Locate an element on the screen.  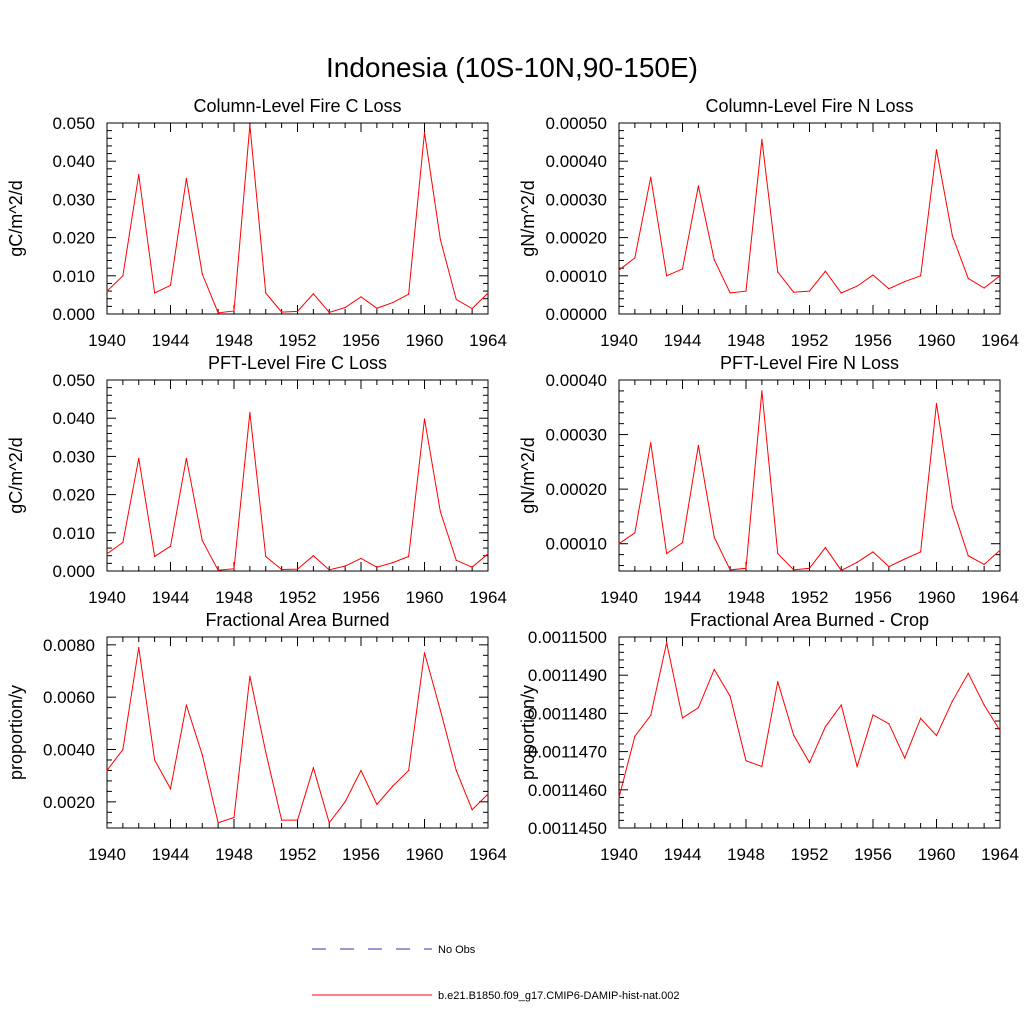
y-tick-label: 0.0011480 is located at coordinates (567, 713).